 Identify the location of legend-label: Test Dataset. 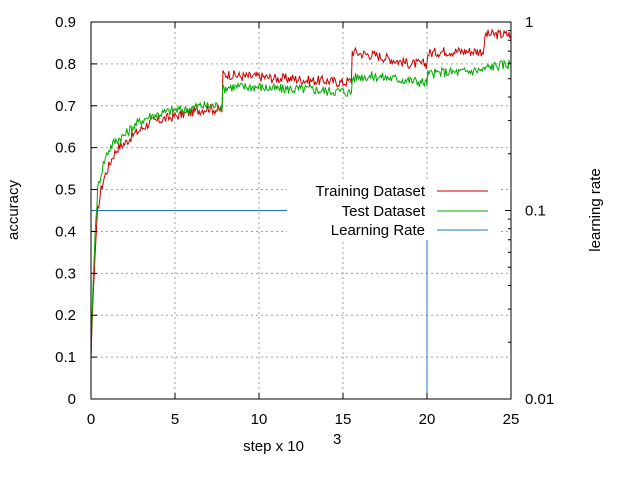
(384, 211).